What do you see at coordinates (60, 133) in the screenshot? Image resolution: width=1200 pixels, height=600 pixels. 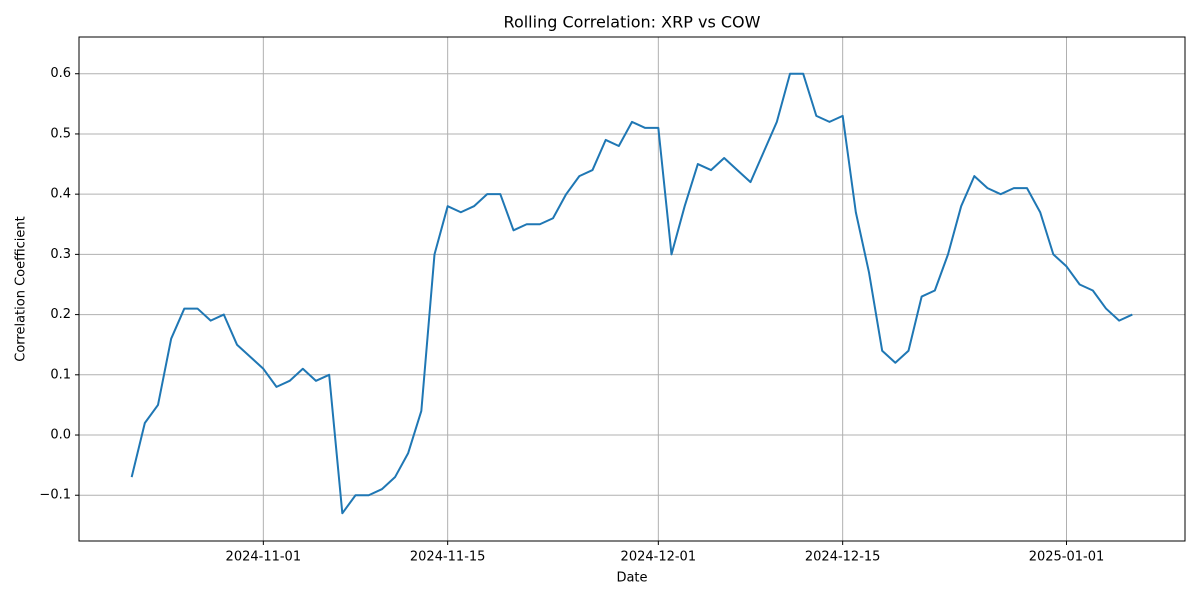 I see `y-tick-label: 0.5` at bounding box center [60, 133].